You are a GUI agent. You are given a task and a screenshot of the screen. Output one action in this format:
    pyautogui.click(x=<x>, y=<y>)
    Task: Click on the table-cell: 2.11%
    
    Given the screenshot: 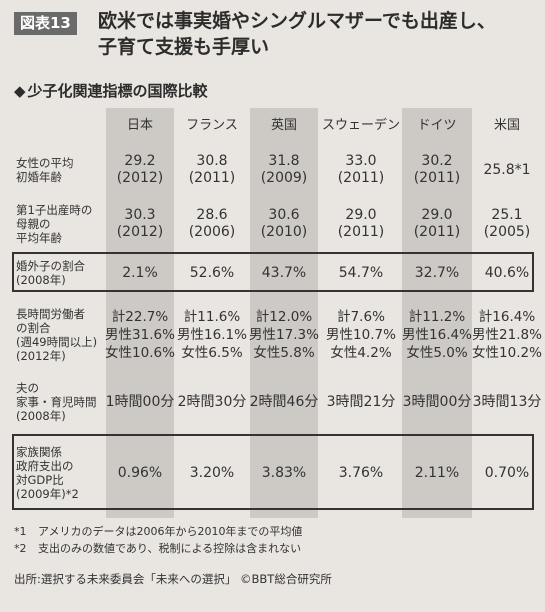 What is the action you would take?
    pyautogui.click(x=437, y=472)
    